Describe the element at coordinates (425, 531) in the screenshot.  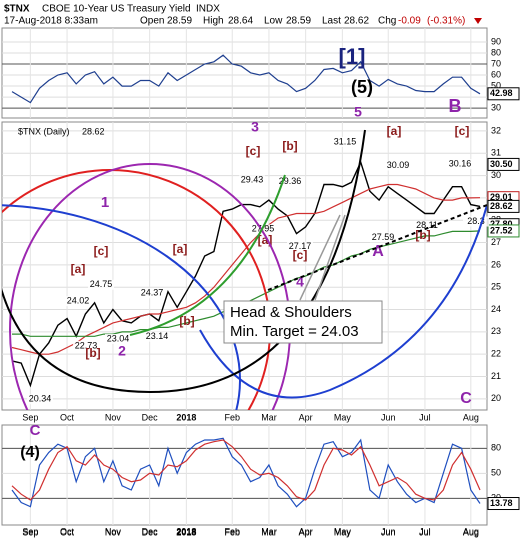
I see `x-tick-label: Jul` at that location.